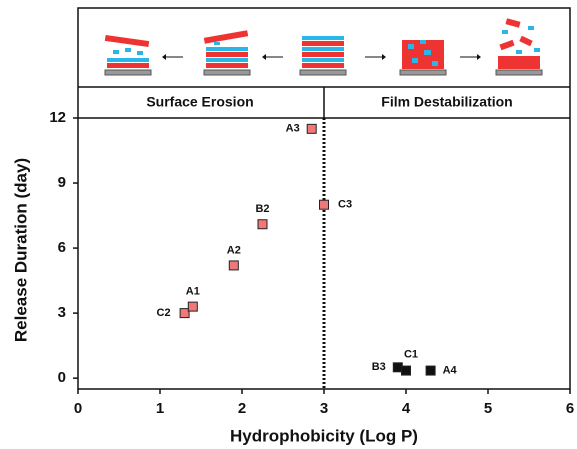 The height and width of the screenshot is (449, 577). Describe the element at coordinates (78, 408) in the screenshot. I see `x-tick-label: 0` at that location.